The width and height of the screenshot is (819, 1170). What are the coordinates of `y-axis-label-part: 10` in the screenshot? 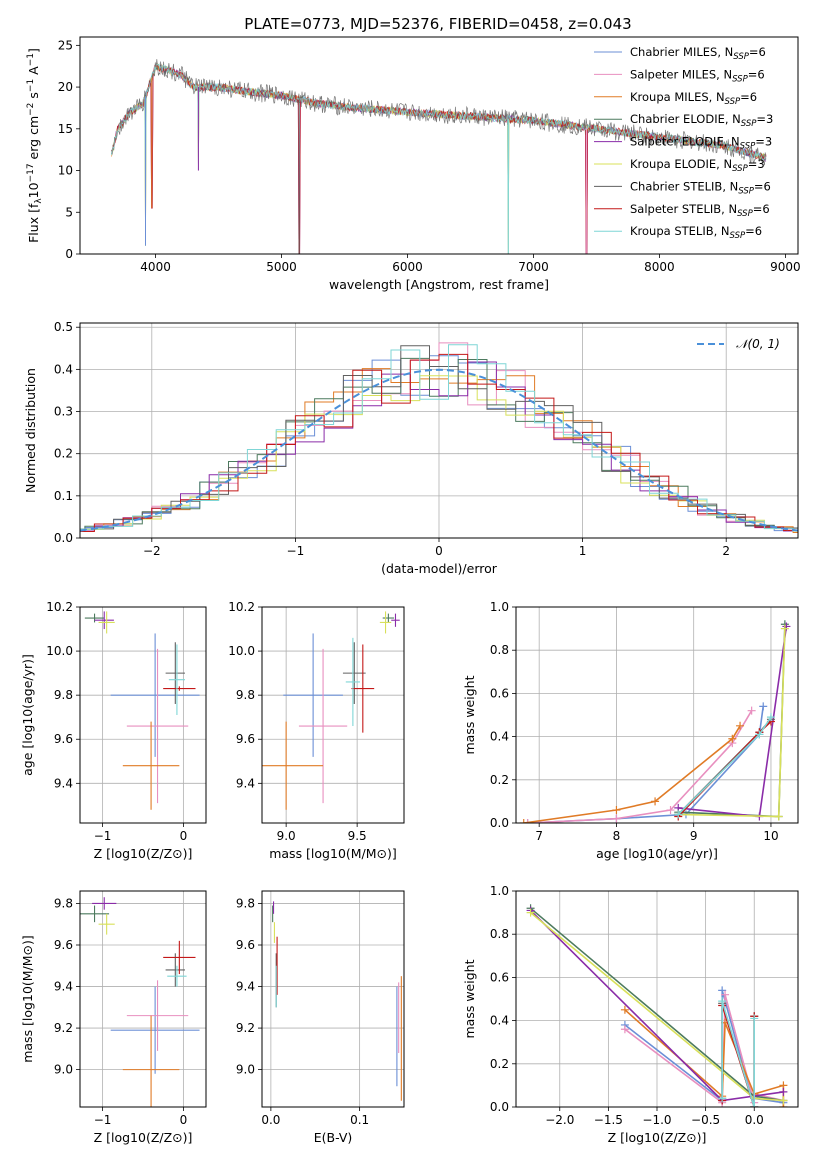 It's located at (33, 190).